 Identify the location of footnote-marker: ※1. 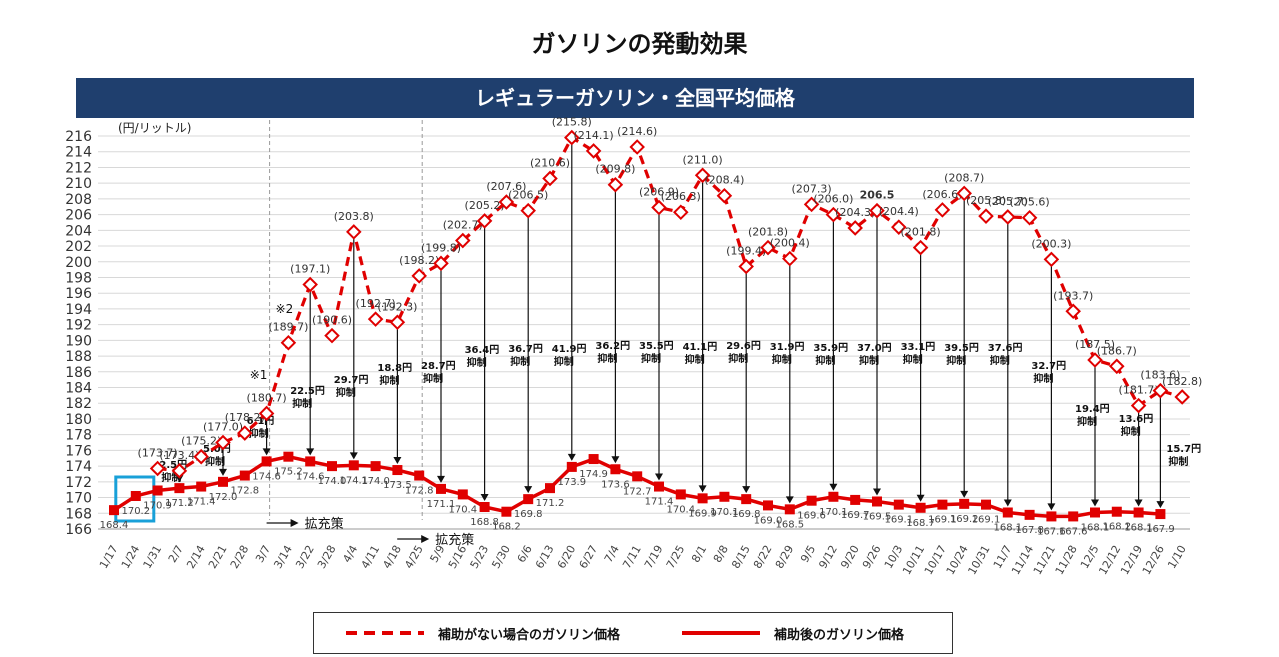
(259, 375).